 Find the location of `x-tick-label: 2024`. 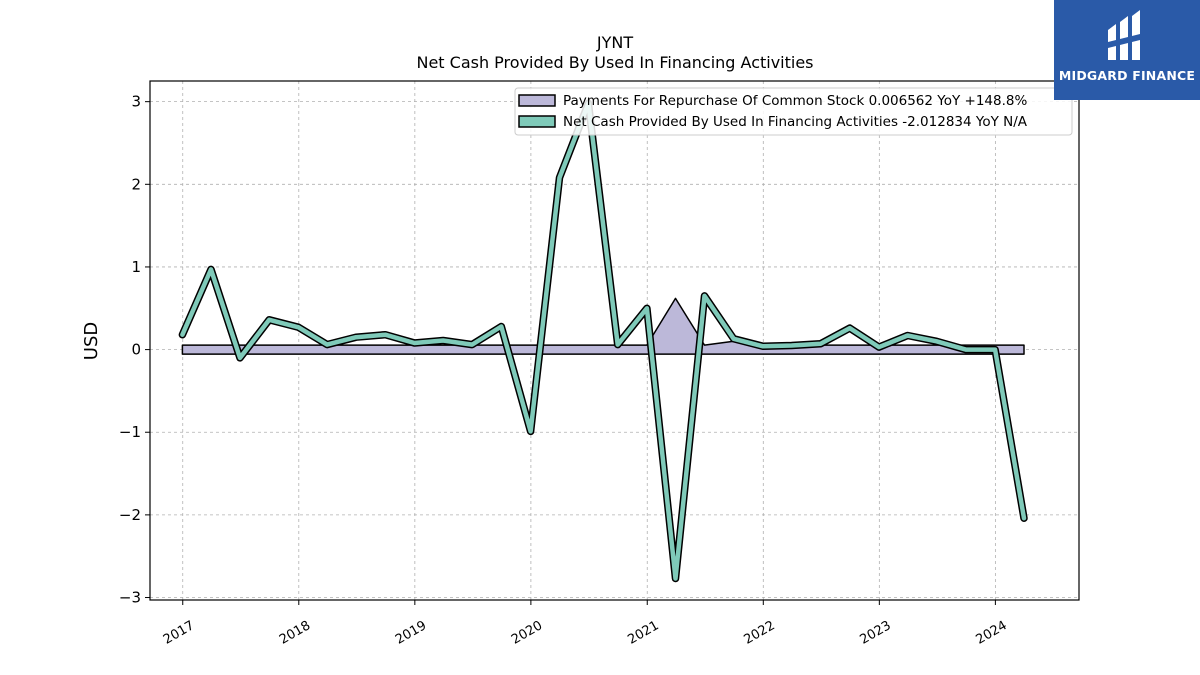

x-tick-label: 2024 is located at coordinates (992, 633).